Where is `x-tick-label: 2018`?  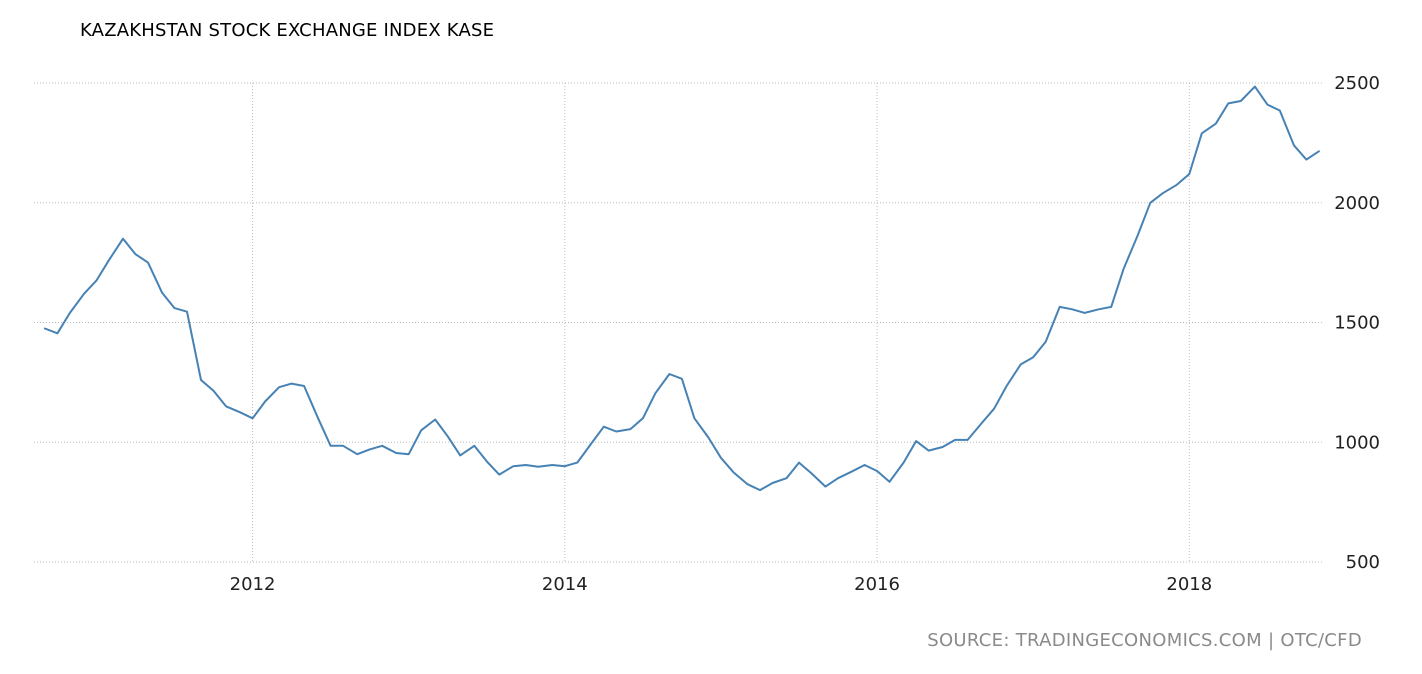 x-tick-label: 2018 is located at coordinates (1189, 584).